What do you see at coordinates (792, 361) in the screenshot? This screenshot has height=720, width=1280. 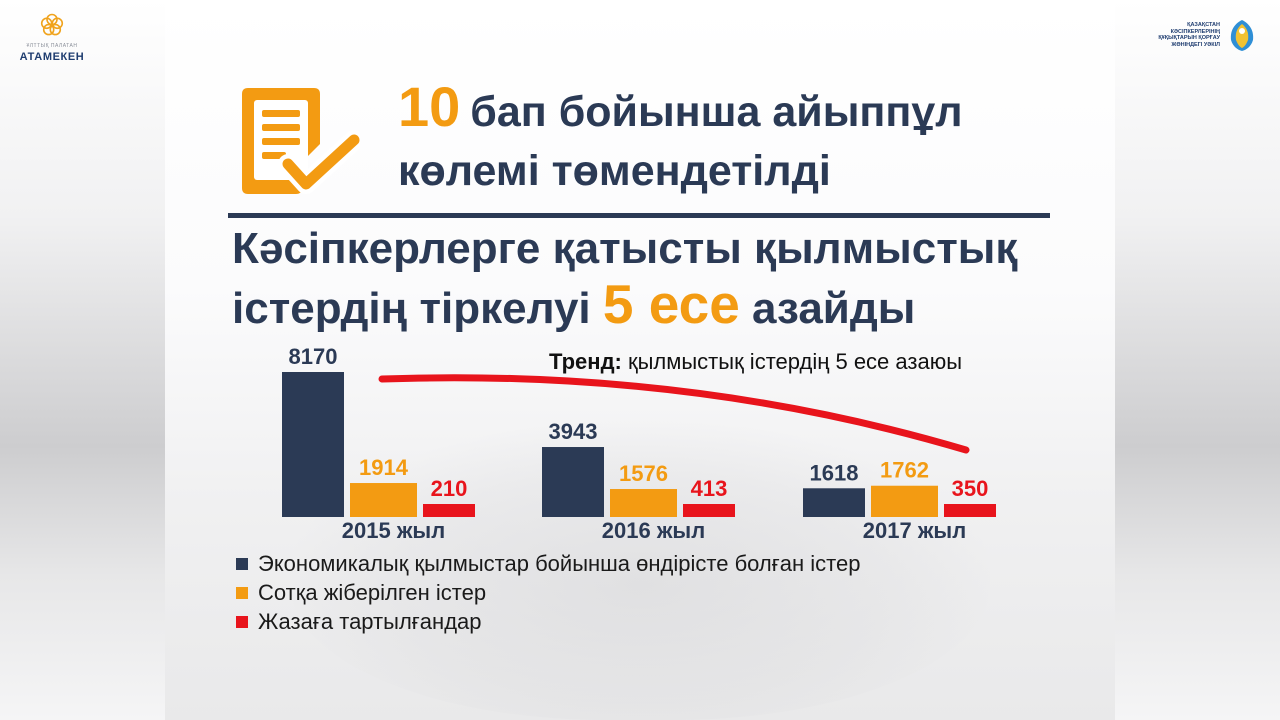 I see `trend-text: қылмыстық істердің 5 есе азаюы` at bounding box center [792, 361].